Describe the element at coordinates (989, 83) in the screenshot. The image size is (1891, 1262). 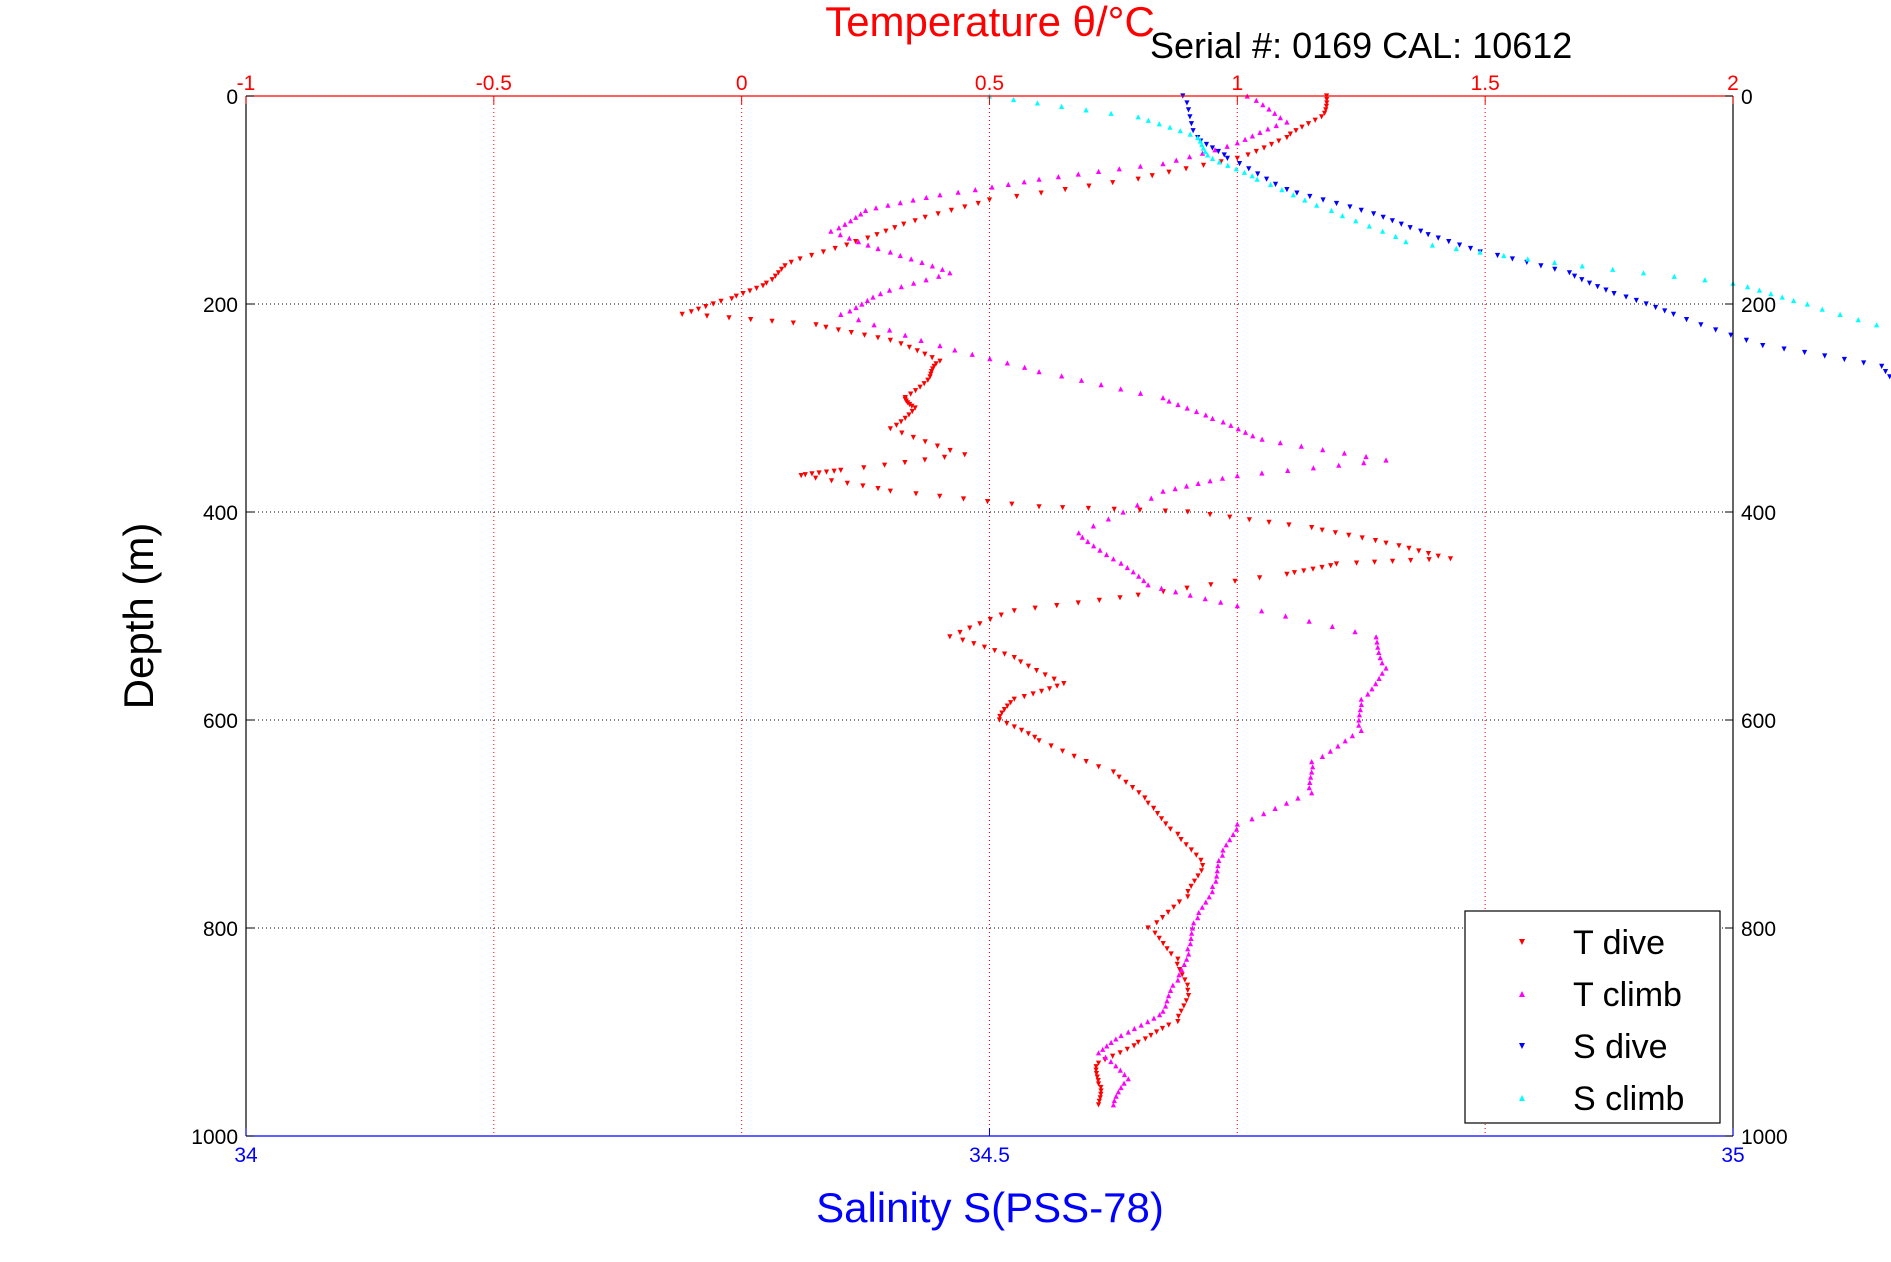
I see `temperature-tick-label: 0.5` at that location.